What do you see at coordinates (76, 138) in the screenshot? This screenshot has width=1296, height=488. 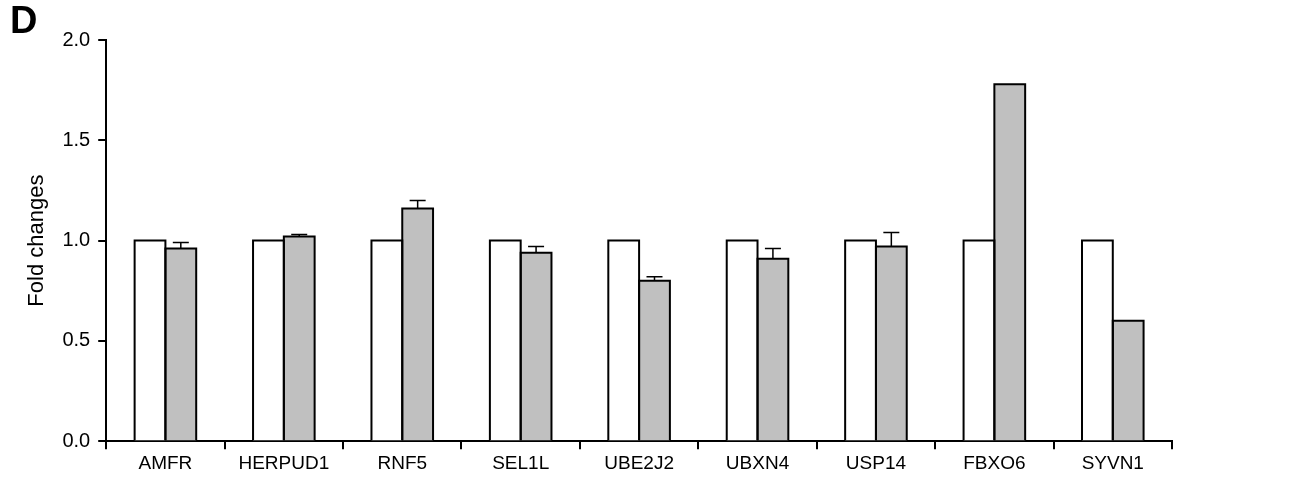 I see `y-tick-label: 1.5` at bounding box center [76, 138].